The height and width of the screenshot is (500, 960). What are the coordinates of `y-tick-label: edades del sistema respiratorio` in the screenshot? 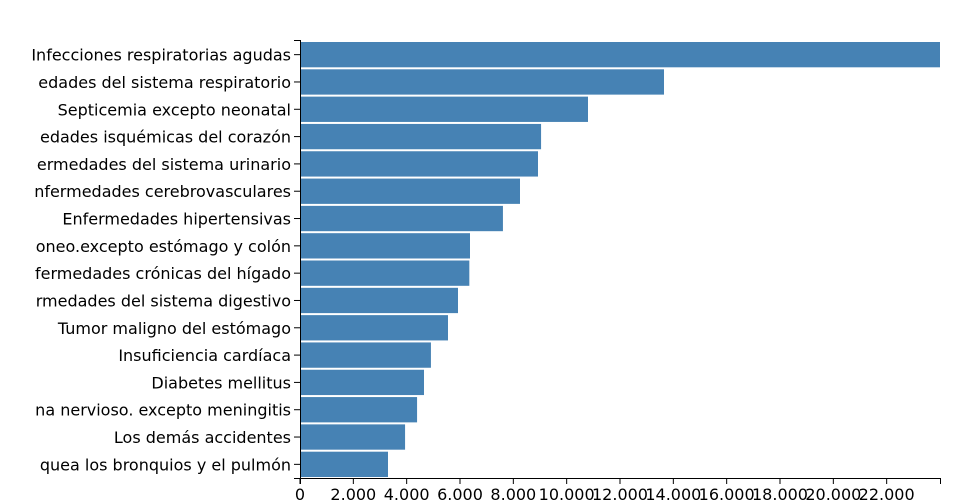 It's located at (164, 82).